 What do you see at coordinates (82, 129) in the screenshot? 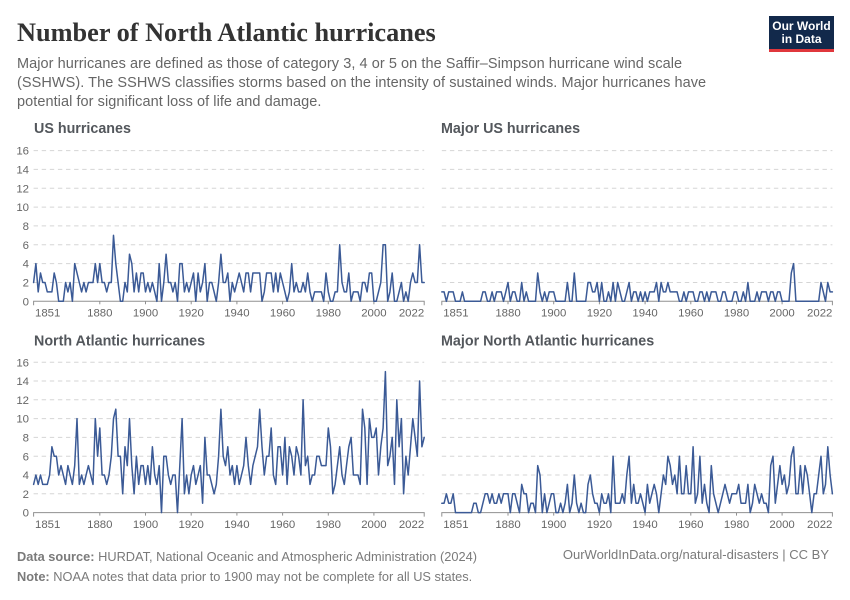
I see `svg-text: US hurricanes` at bounding box center [82, 129].